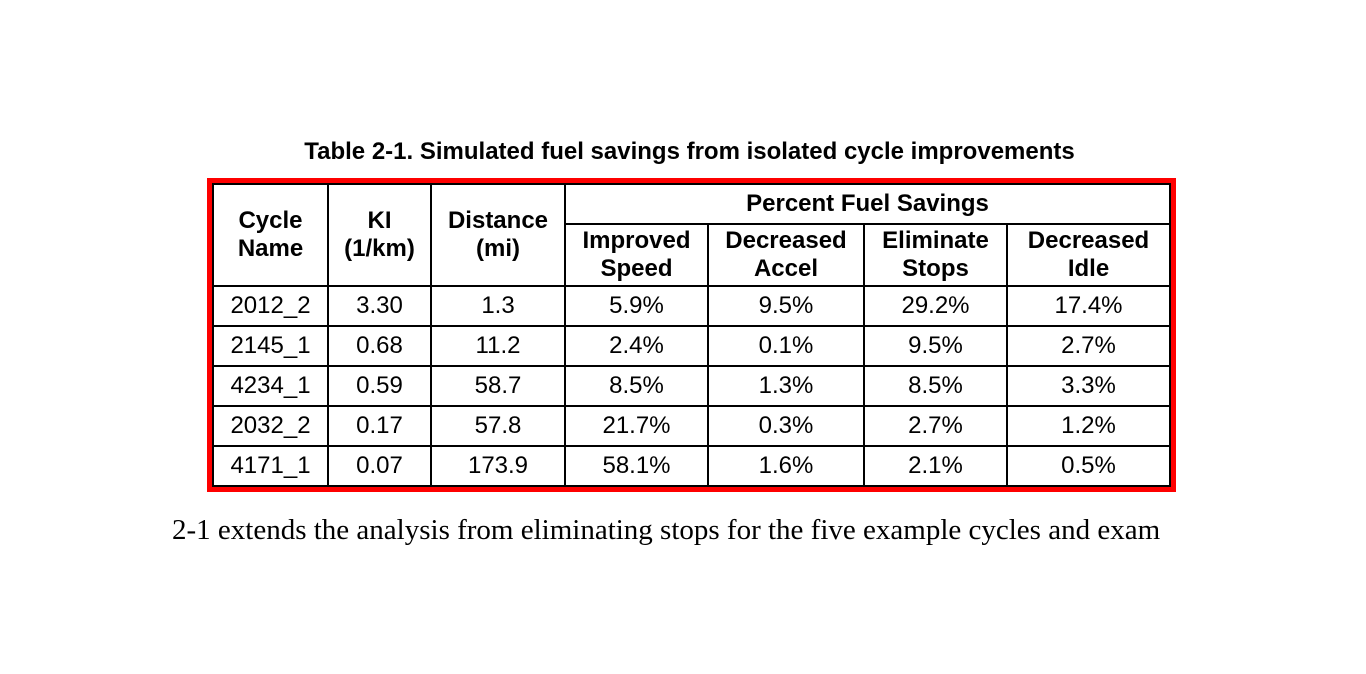 Image resolution: width=1366 pixels, height=674 pixels. I want to click on cell-distance: 11.2, so click(498, 346).